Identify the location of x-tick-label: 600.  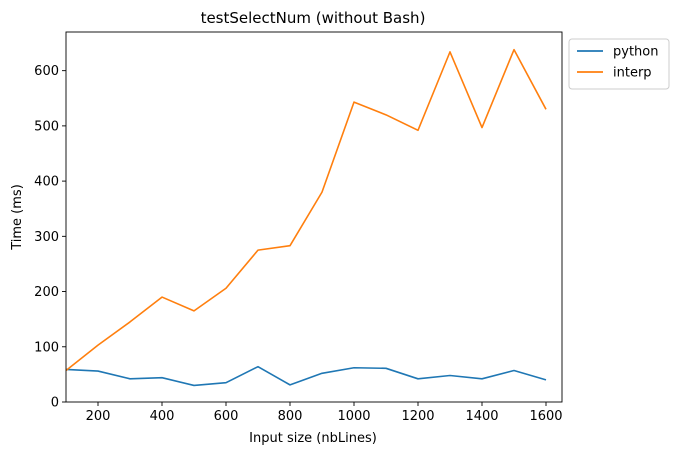
(226, 416).